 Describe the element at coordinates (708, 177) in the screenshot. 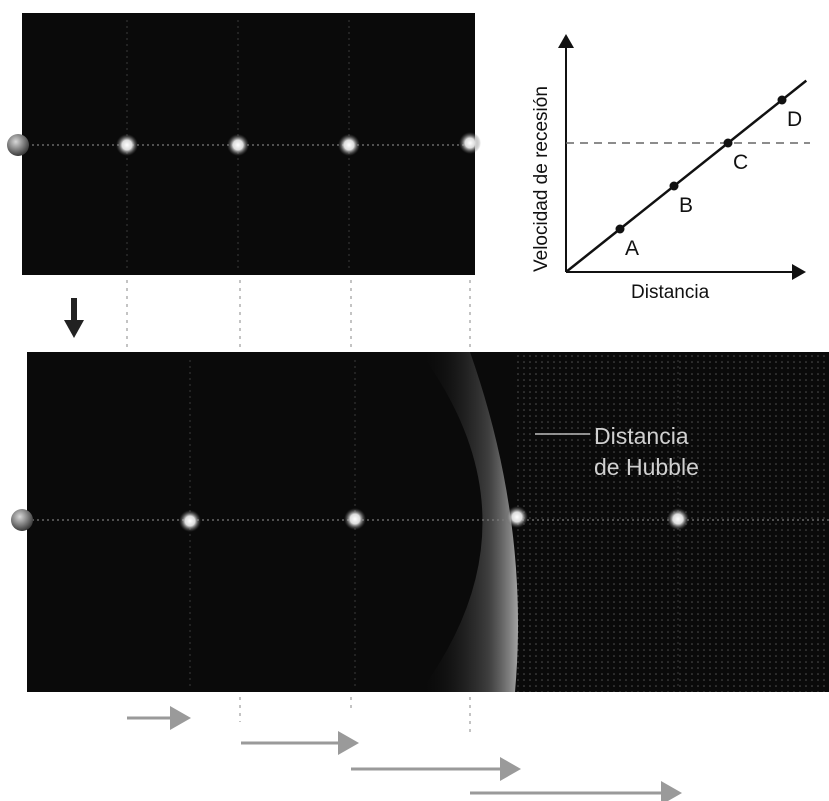

I see `graph-points: A B C D` at that location.